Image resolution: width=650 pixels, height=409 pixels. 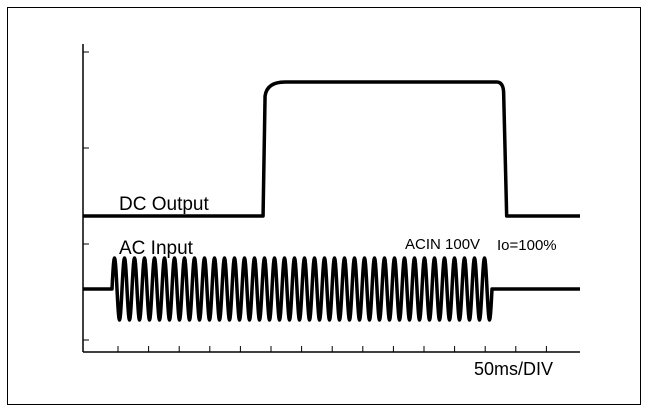 What do you see at coordinates (513, 369) in the screenshot?
I see `time-scale-label: 50ms/DIV` at bounding box center [513, 369].